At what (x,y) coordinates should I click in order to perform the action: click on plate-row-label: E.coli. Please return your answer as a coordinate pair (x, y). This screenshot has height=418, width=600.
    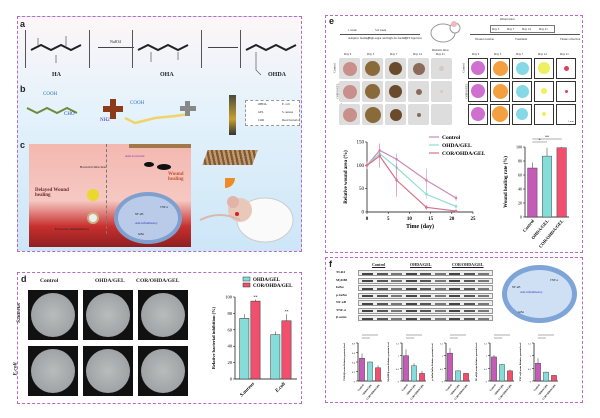
    Looking at the image, I should click on (15, 369).